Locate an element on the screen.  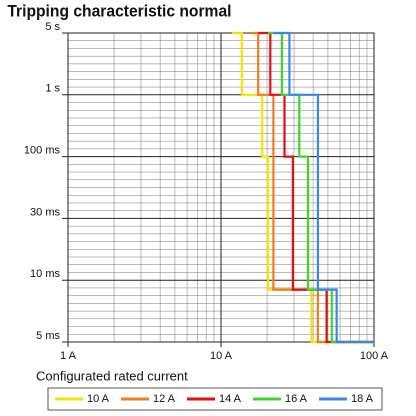
legend-label: 16 A is located at coordinates (296, 399).